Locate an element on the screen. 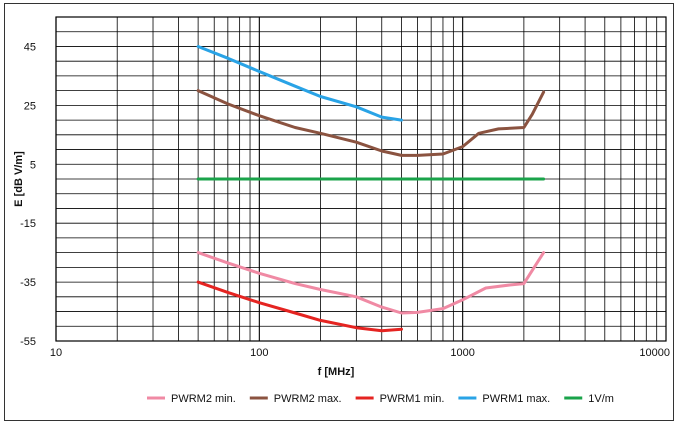  legend-label-3: PWRM1 max. is located at coordinates (516, 399).